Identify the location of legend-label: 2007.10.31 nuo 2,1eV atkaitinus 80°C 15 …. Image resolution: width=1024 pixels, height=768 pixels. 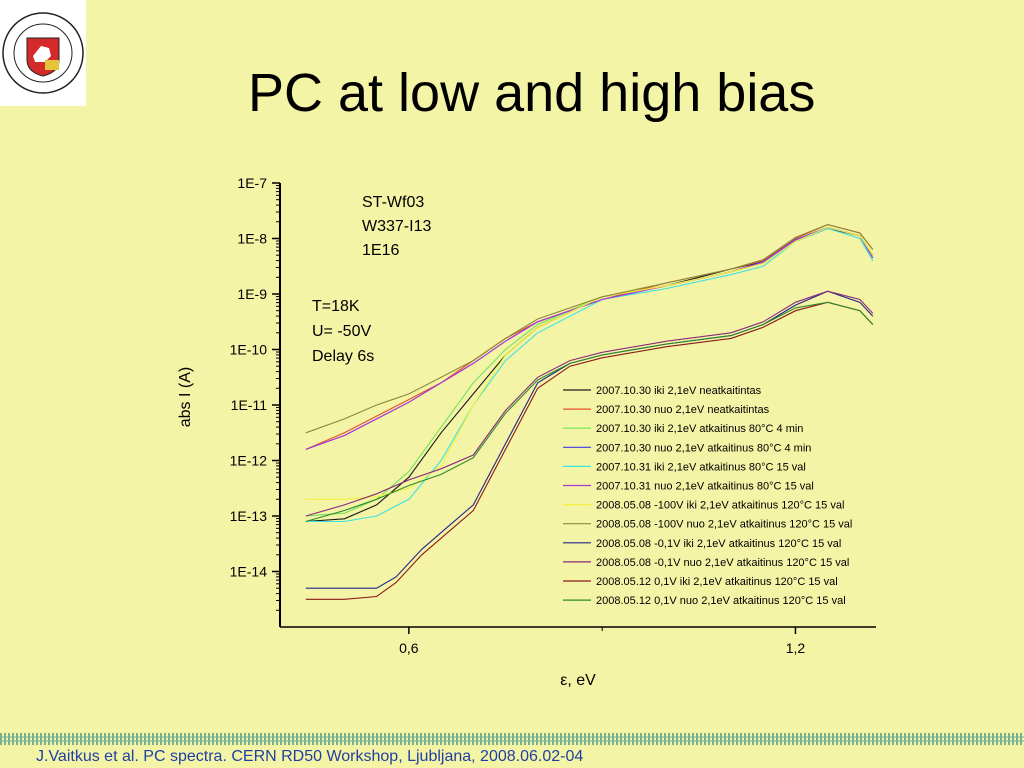
(705, 487).